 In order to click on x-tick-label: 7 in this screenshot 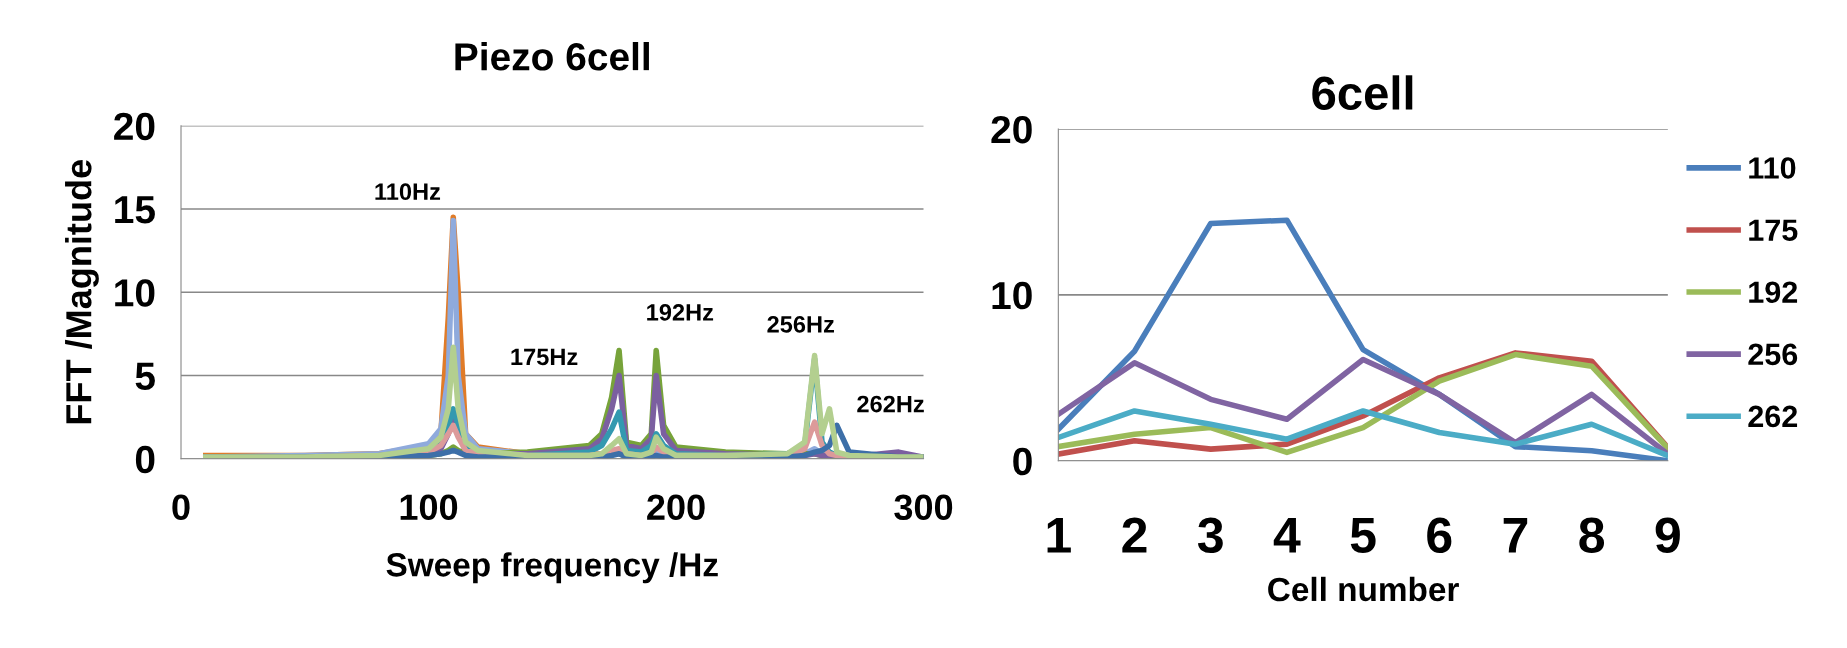, I will do `click(1515, 535)`.